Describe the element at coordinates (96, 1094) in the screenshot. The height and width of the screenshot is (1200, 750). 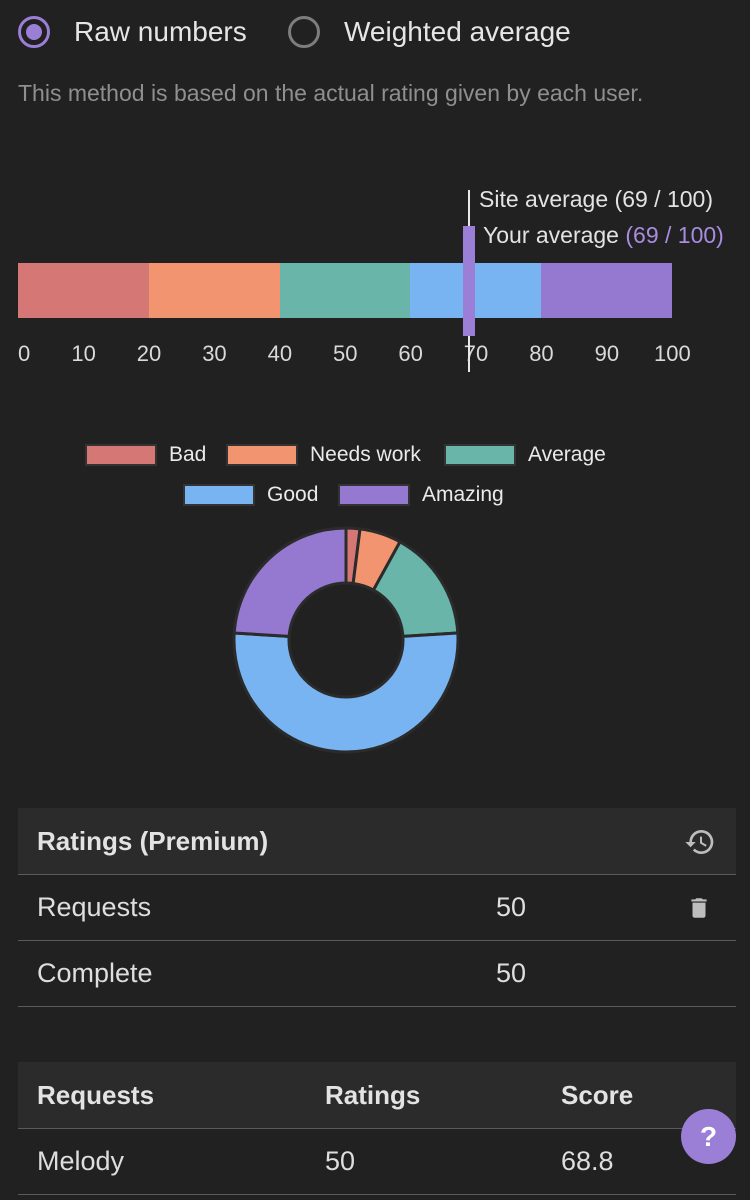
I see `column-header-requests: Requests` at that location.